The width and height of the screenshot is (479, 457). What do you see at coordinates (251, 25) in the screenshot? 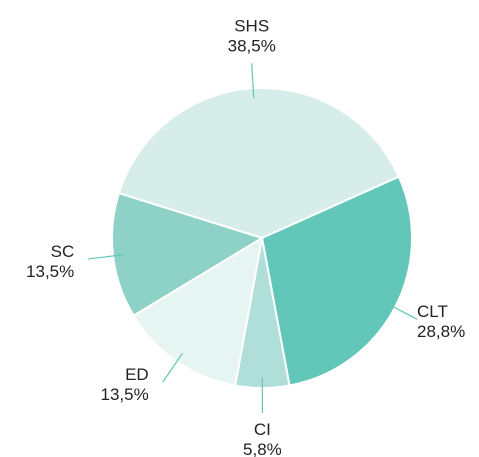
I see `slice-label: SHS` at bounding box center [251, 25].